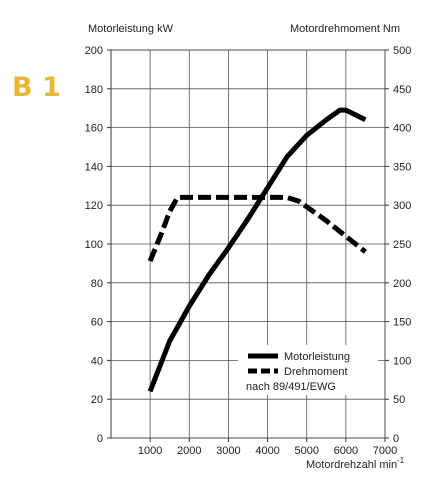 This screenshot has width=428, height=500. I want to click on x-tick-label: 3000, so click(228, 451).